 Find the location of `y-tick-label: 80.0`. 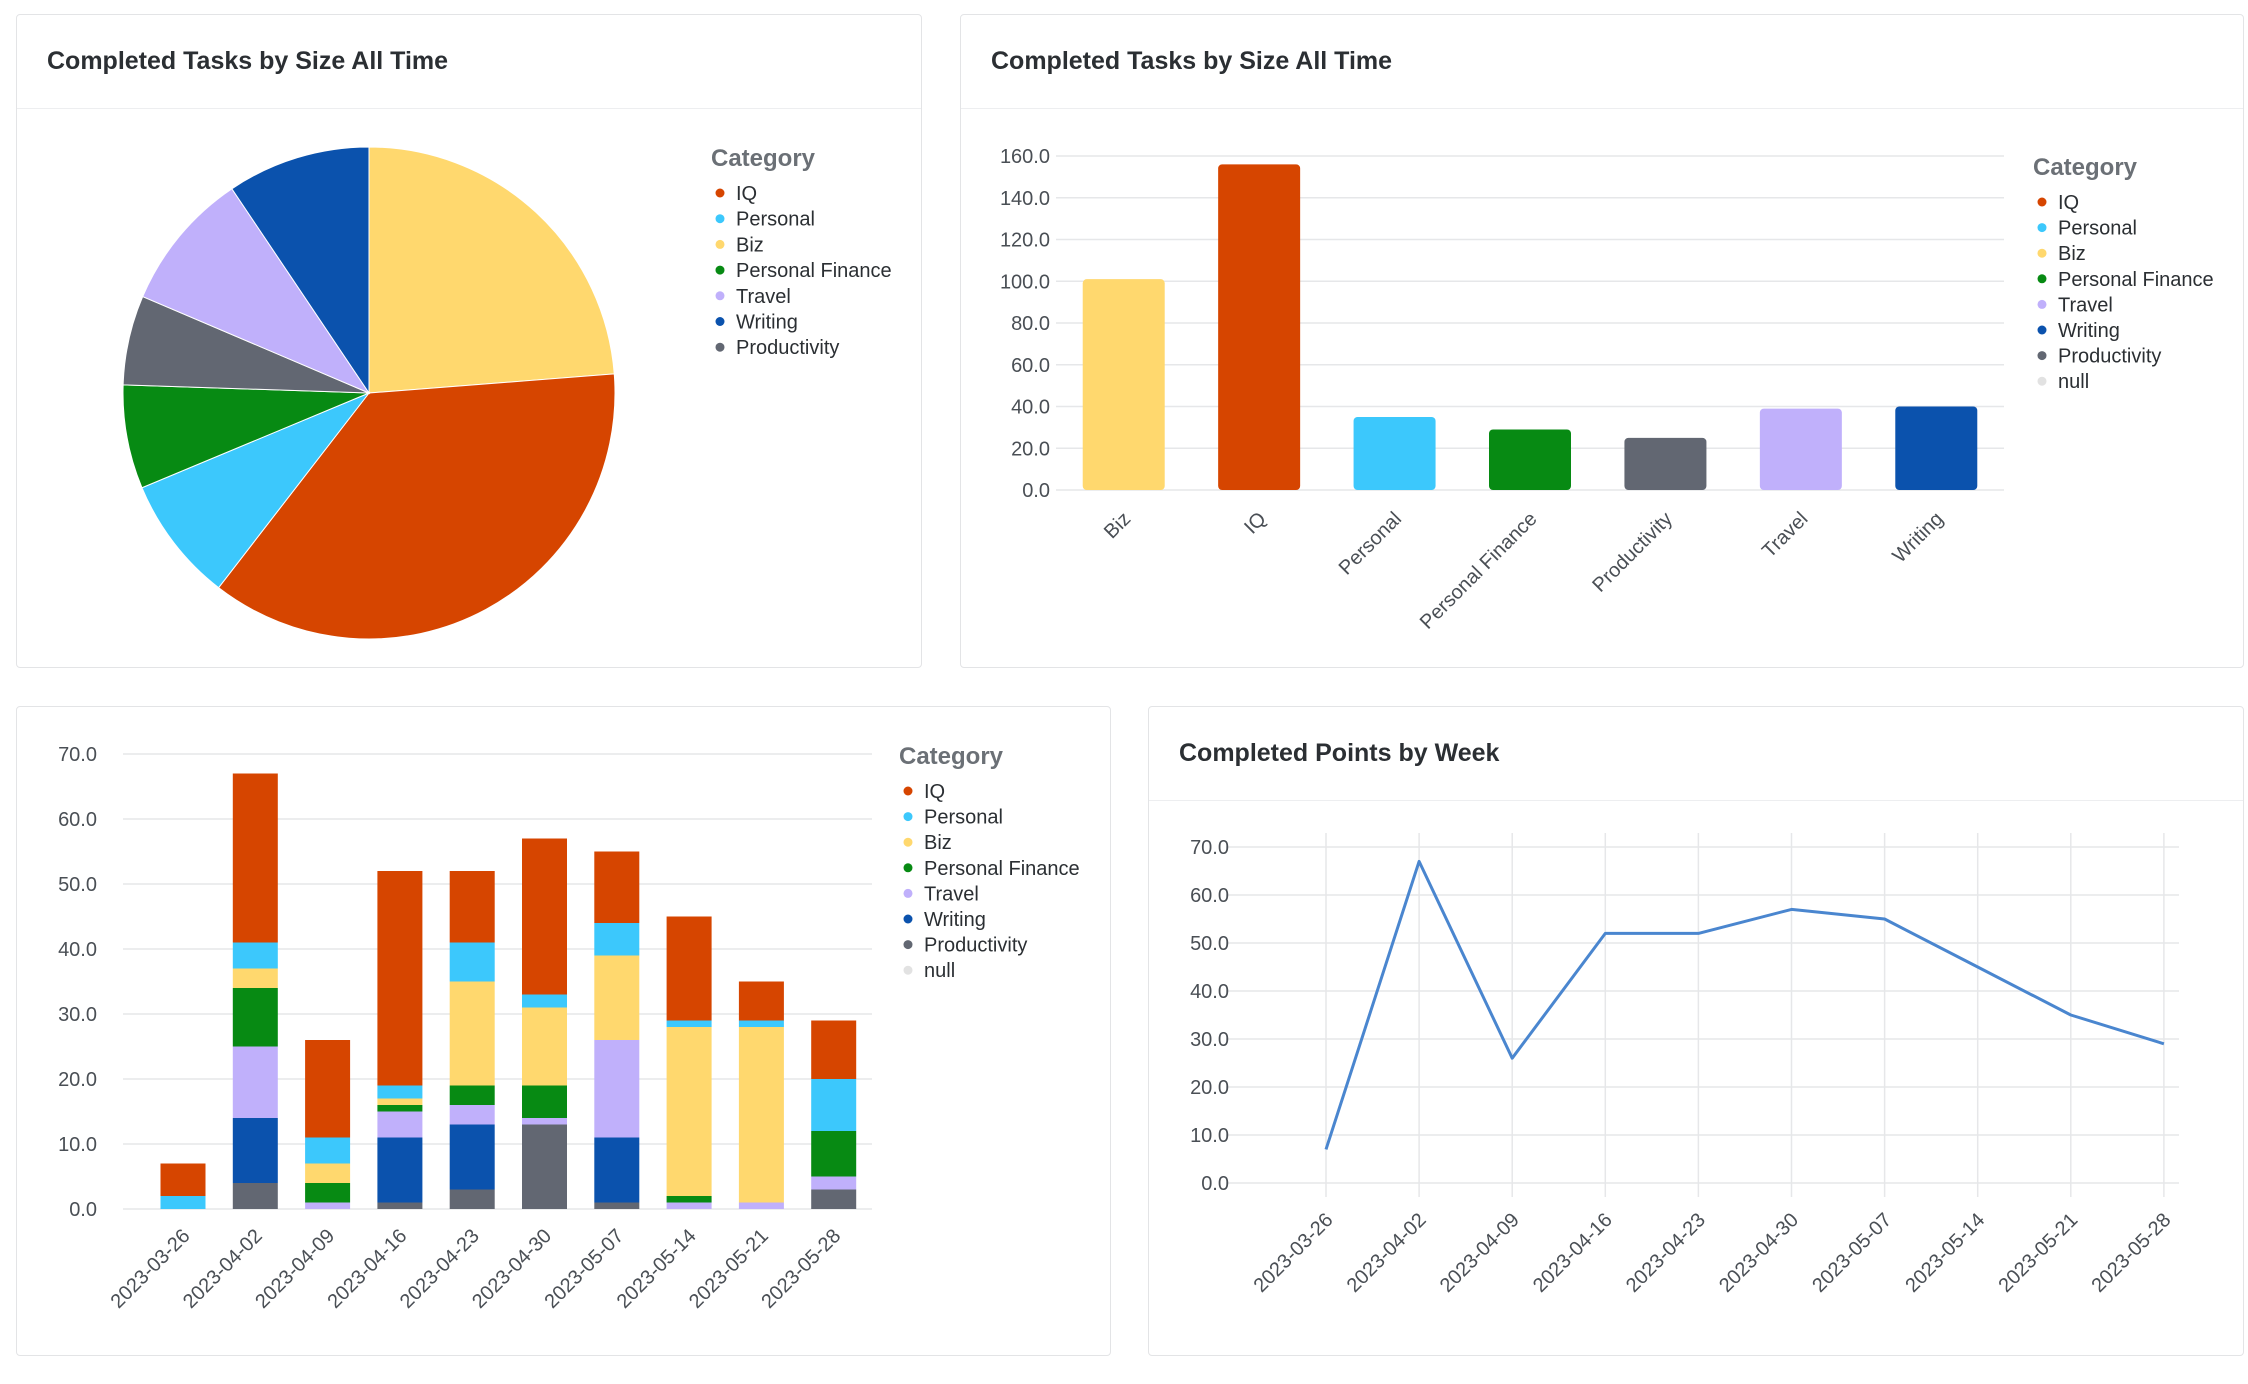

y-tick-label: 80.0 is located at coordinates (1030, 324).